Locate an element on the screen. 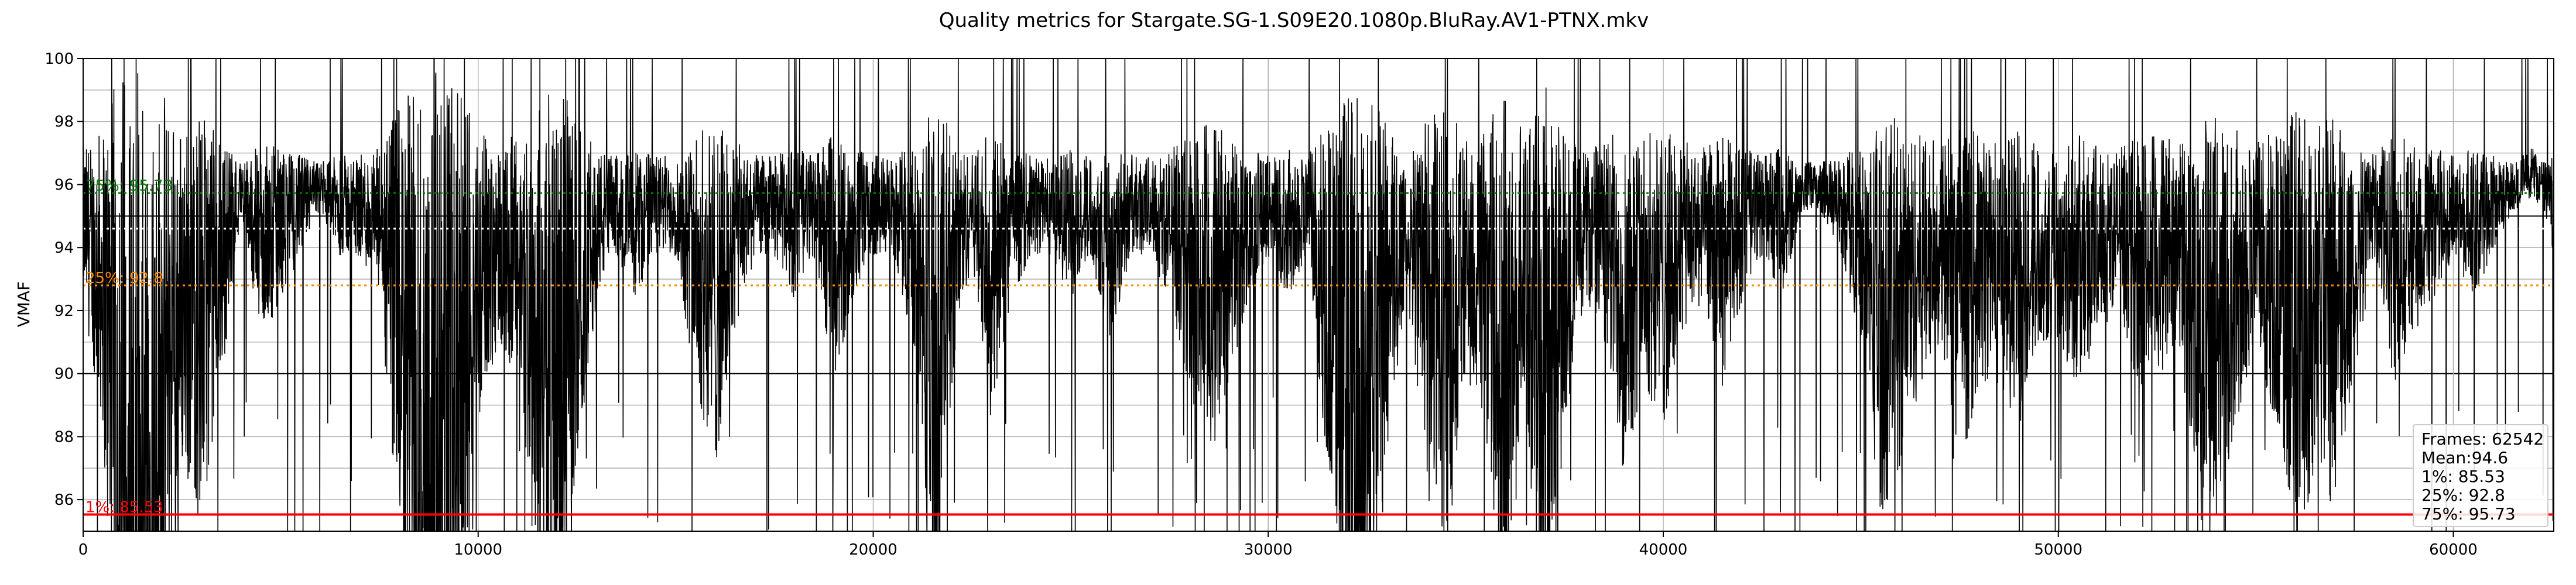 The height and width of the screenshot is (585, 2576). x-tick-label: 40000 is located at coordinates (1663, 550).